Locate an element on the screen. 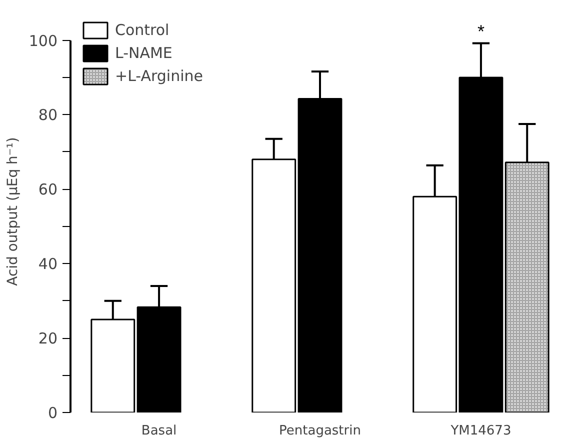  y-tick-label: 20 is located at coordinates (48, 339).